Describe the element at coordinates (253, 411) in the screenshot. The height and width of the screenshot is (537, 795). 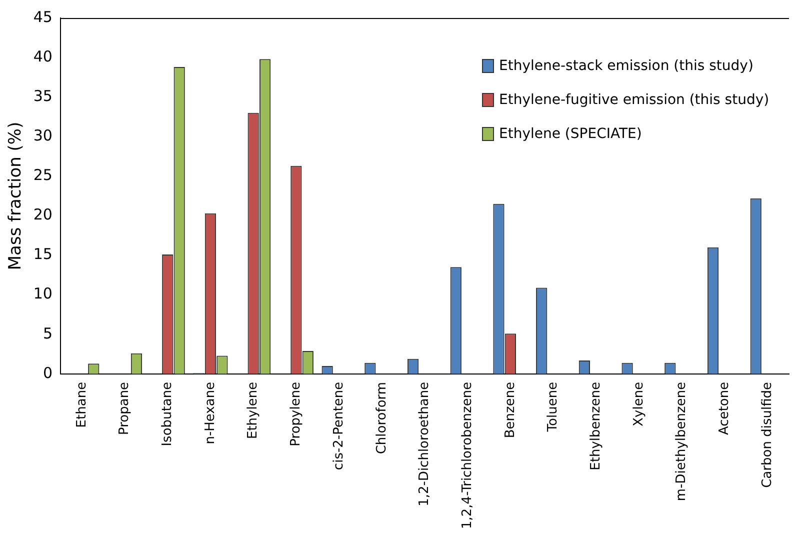
I see `x-tick-label: Ethylene` at that location.